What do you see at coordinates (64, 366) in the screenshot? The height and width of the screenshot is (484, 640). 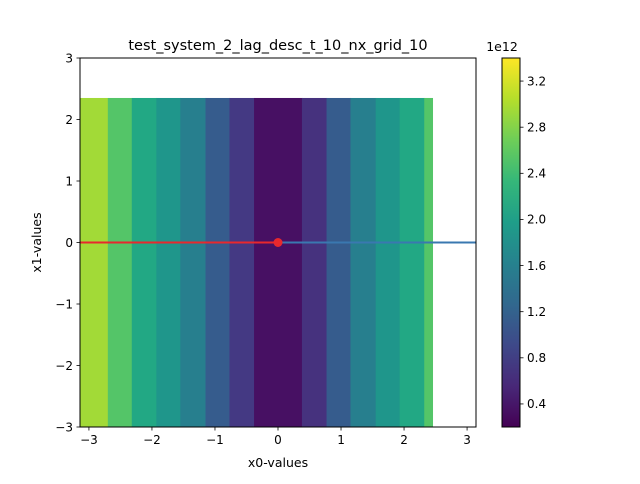 I see `y-tick-label: −2` at bounding box center [64, 366].